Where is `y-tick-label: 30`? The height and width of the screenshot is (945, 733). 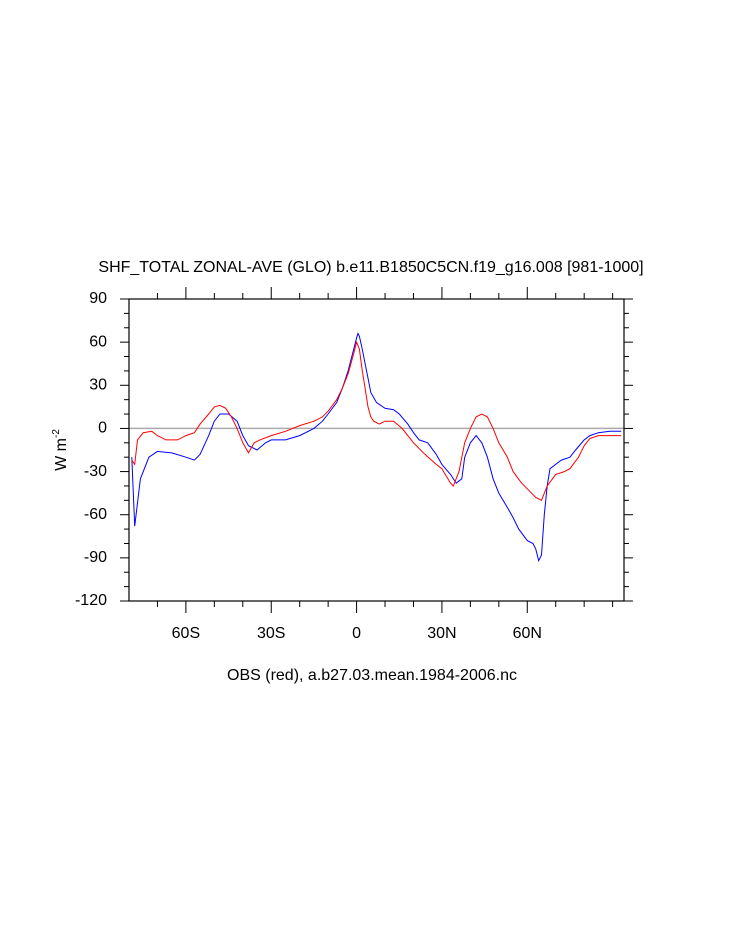 y-tick-label: 30 is located at coordinates (98, 385).